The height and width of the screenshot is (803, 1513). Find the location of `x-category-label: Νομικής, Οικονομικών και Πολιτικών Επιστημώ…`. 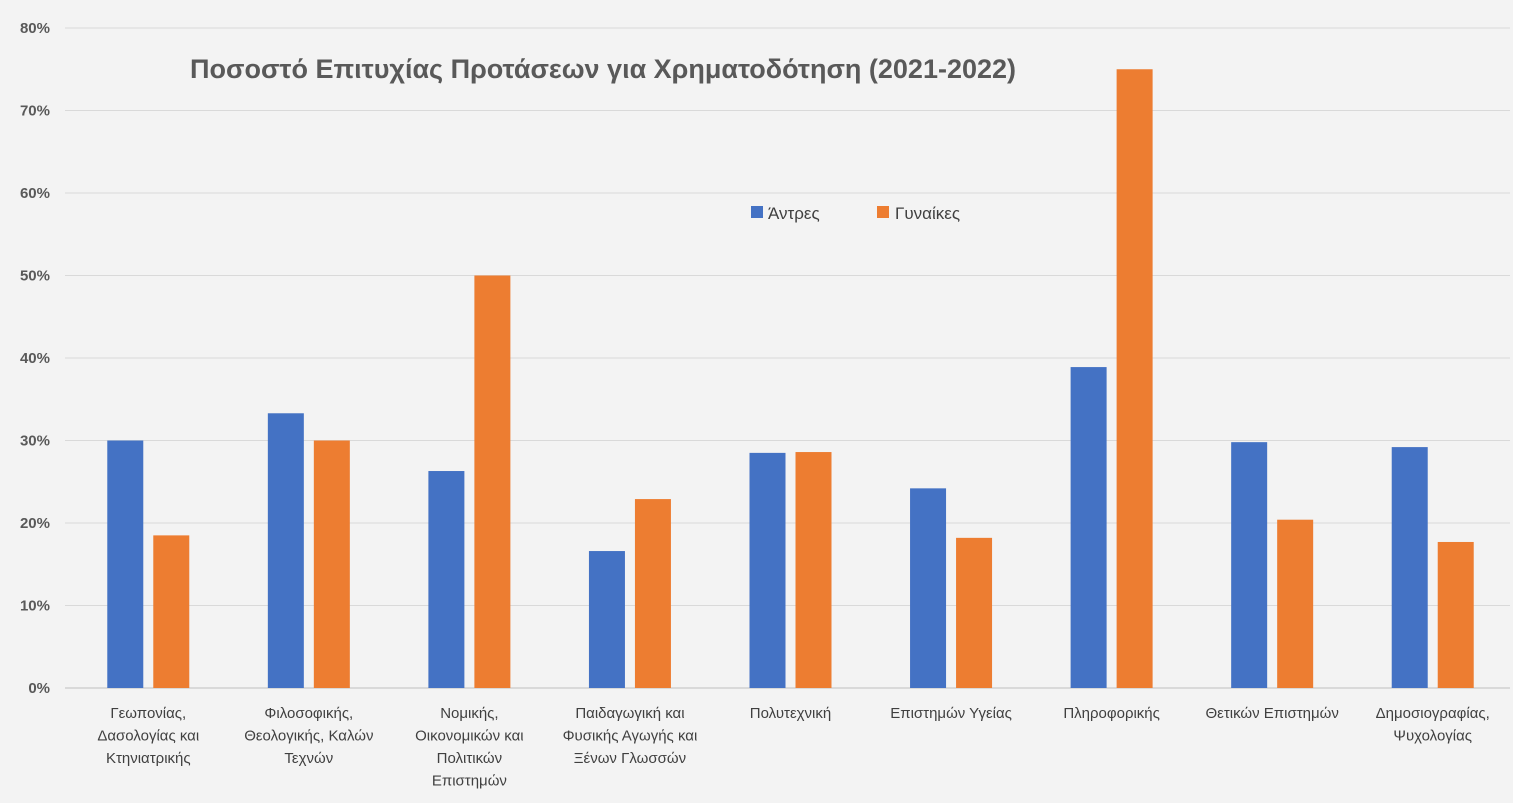

x-category-label: Νομικής, Οικονομικών και Πολιτικών Επιστημώ… is located at coordinates (469, 747).